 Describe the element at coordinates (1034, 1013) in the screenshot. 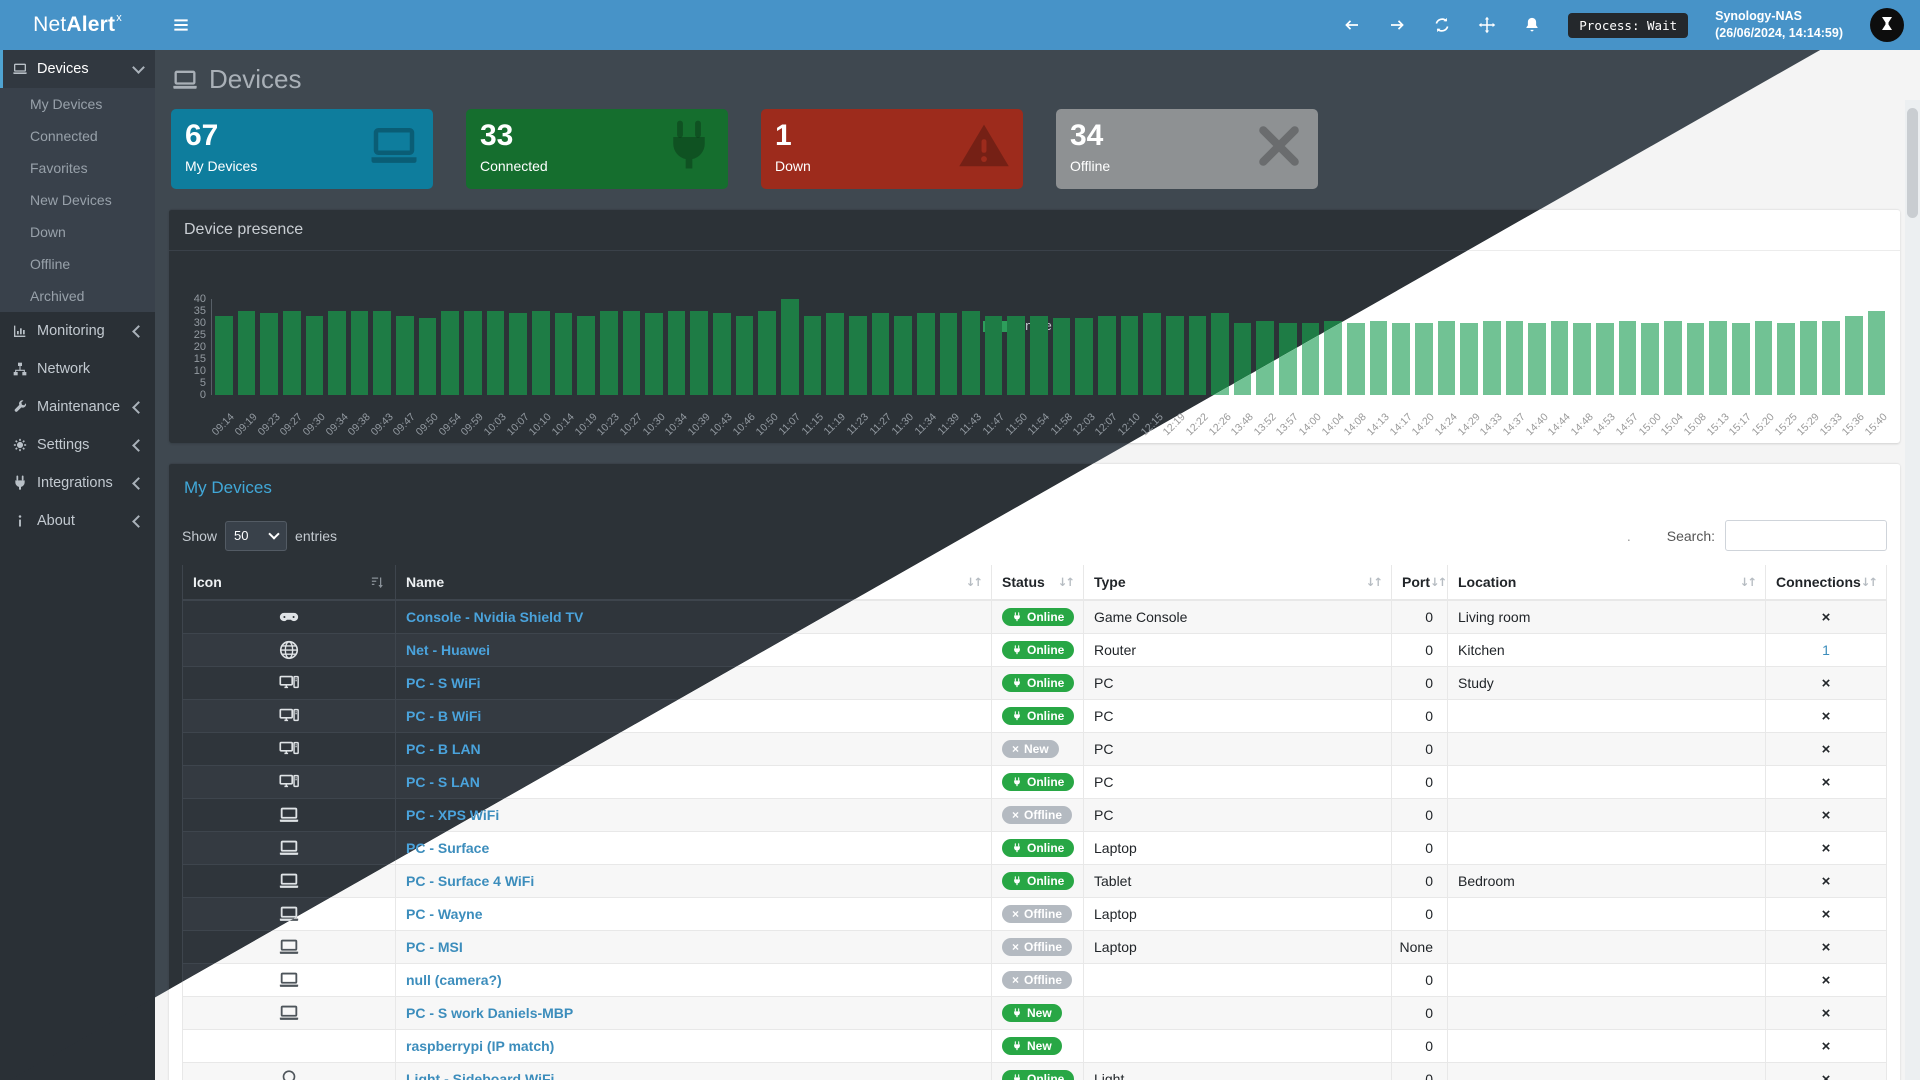

I see `table-row: PC - S work Daniels-MBP New 0` at that location.